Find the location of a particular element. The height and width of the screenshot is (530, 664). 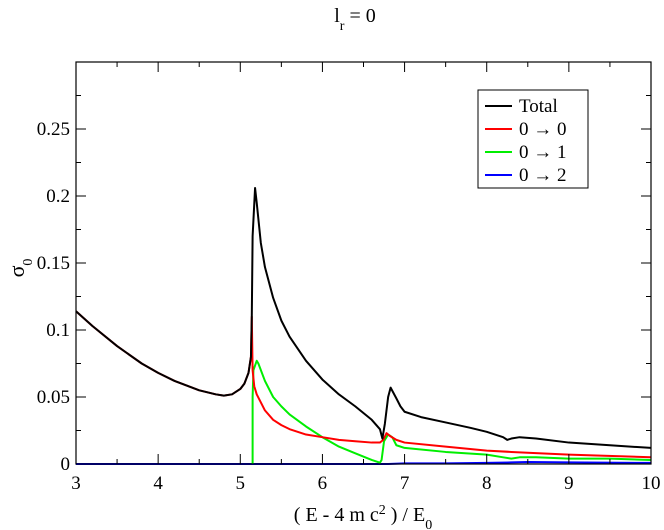

y-axis-label: σ0 is located at coordinates (20, 268).